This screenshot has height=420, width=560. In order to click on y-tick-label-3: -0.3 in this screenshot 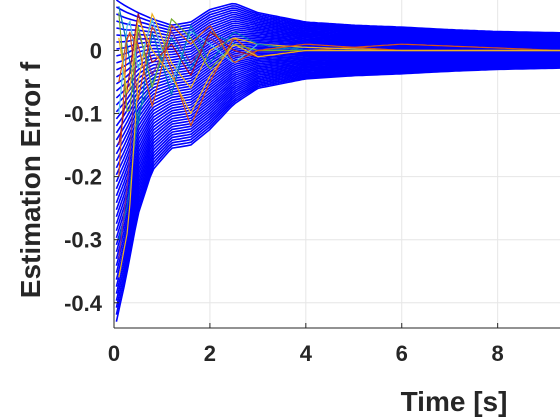, I will do `click(83, 240)`.